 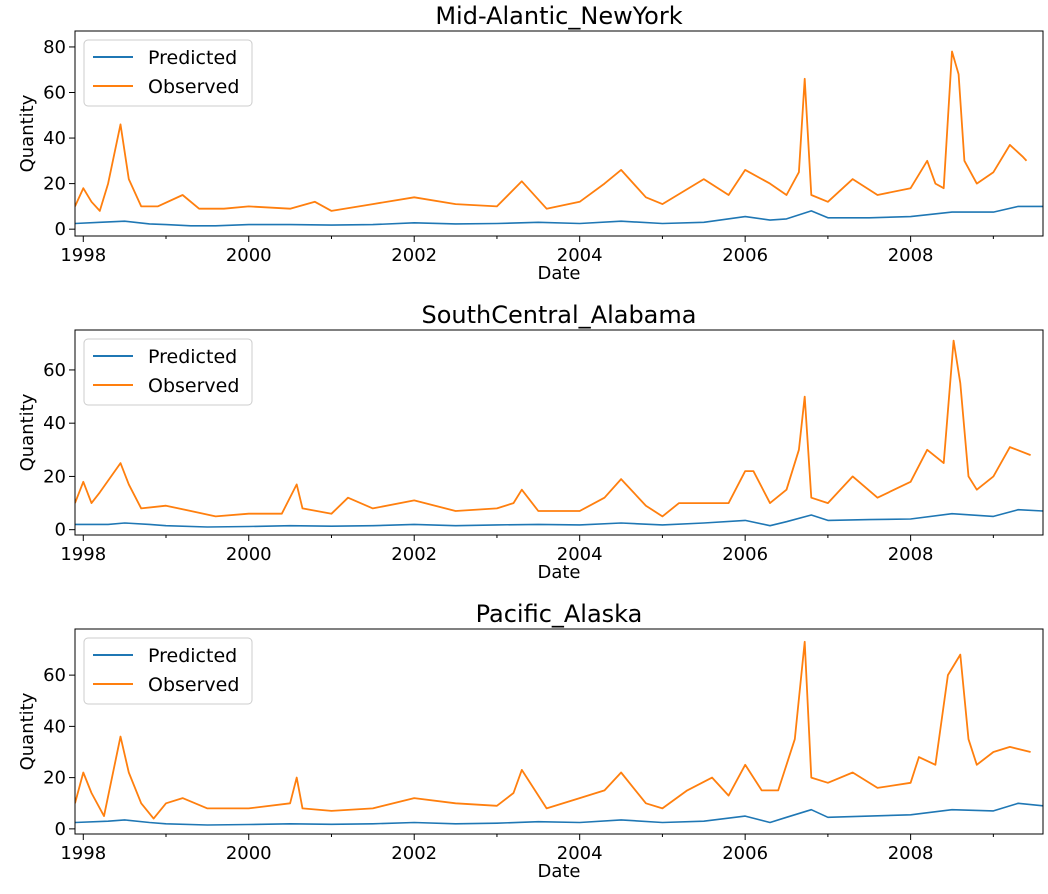 What do you see at coordinates (559, 614) in the screenshot?
I see `chart-title: Pacific_Alaska` at bounding box center [559, 614].